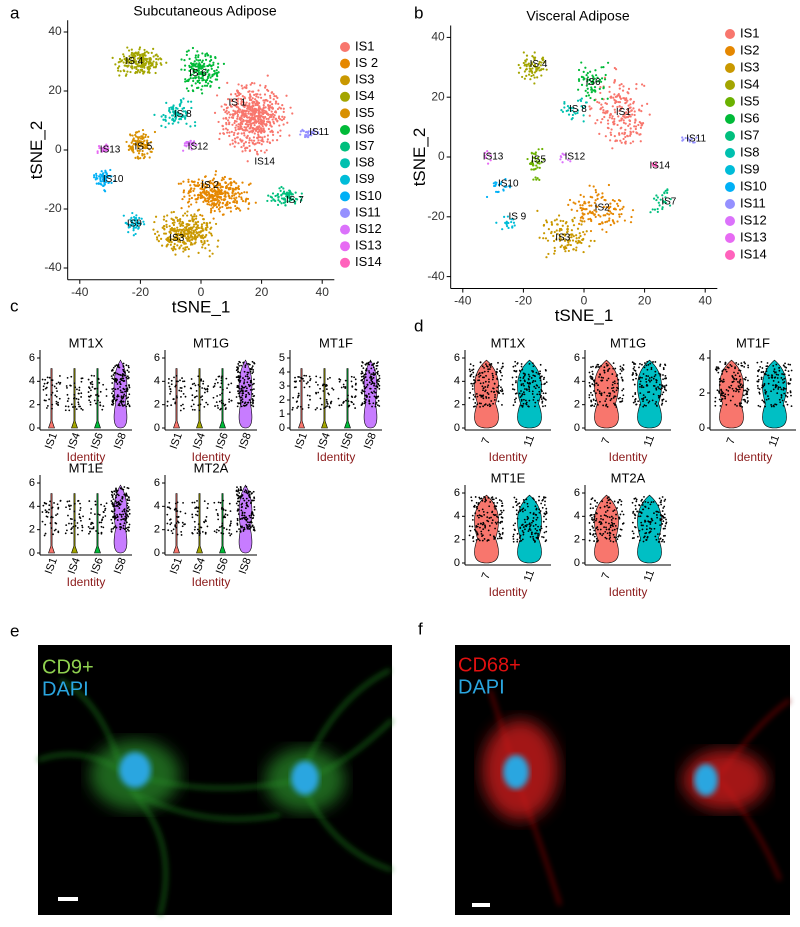  Describe the element at coordinates (750, 66) in the screenshot. I see `legend-label: IS3` at that location.